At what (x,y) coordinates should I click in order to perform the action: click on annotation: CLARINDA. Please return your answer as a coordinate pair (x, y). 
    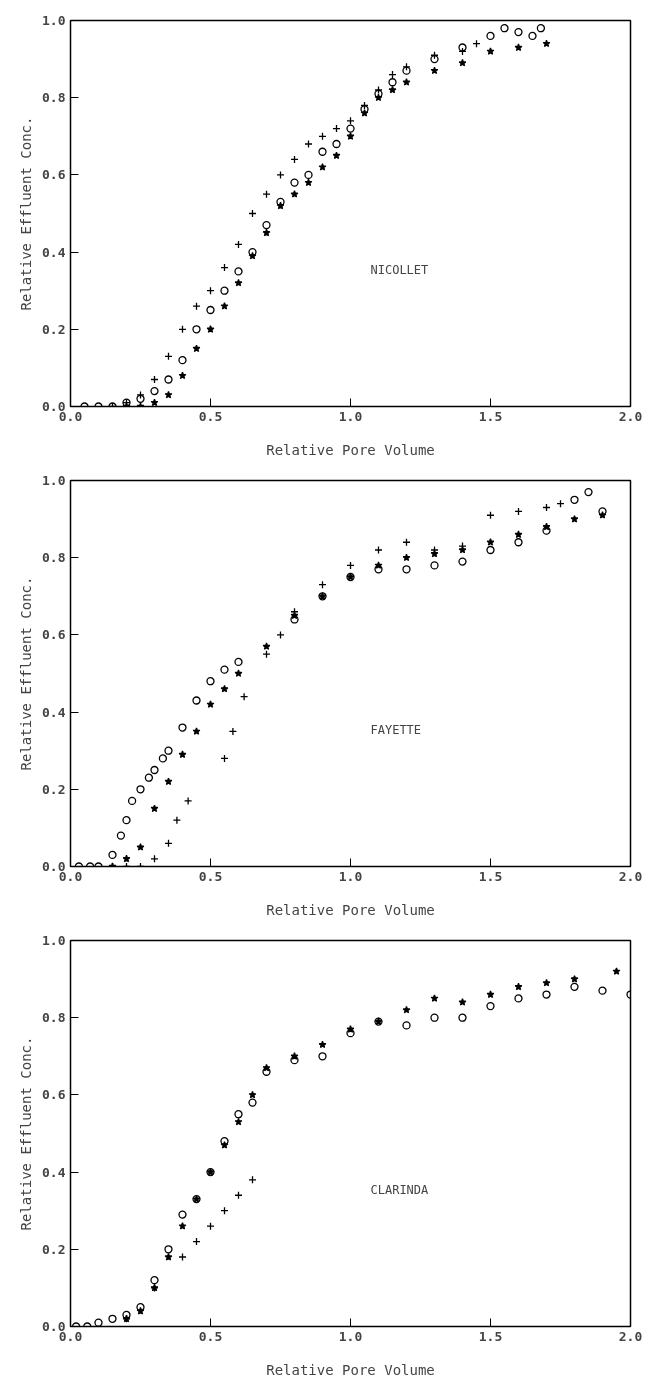
    Looking at the image, I should click on (400, 1189).